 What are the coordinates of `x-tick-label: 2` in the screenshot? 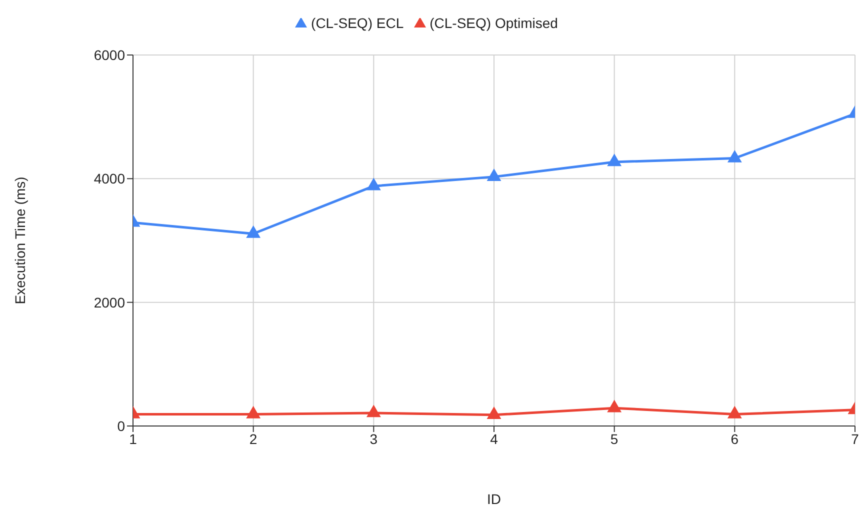 It's located at (253, 438).